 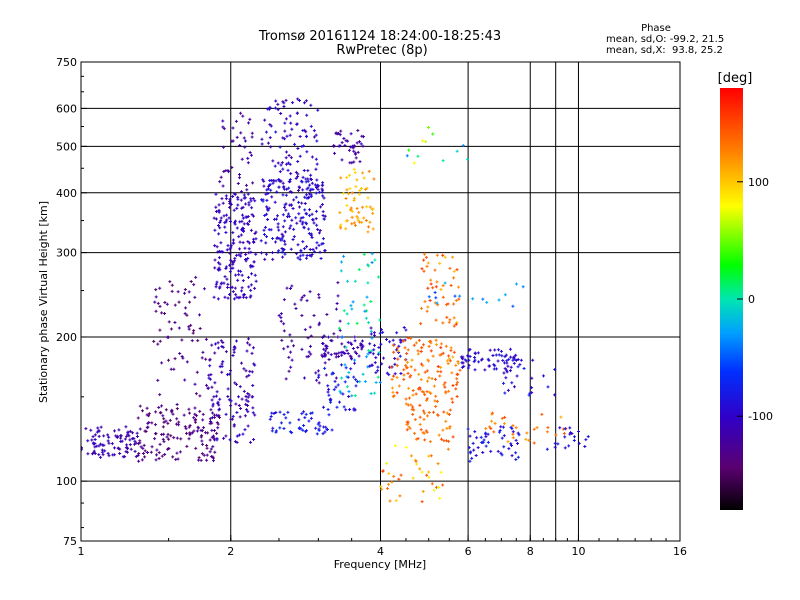 I want to click on chart-subtitle: RwPretec (8p), so click(x=381, y=50).